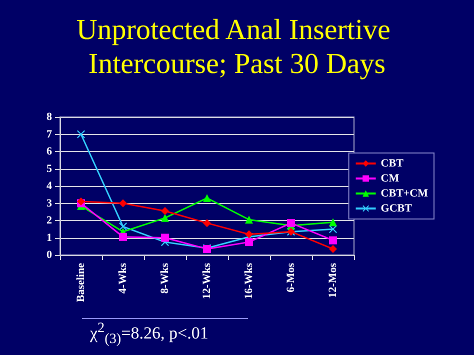 This screenshot has height=355, width=474. Describe the element at coordinates (49, 152) in the screenshot. I see `y-tick-label: 6` at that location.